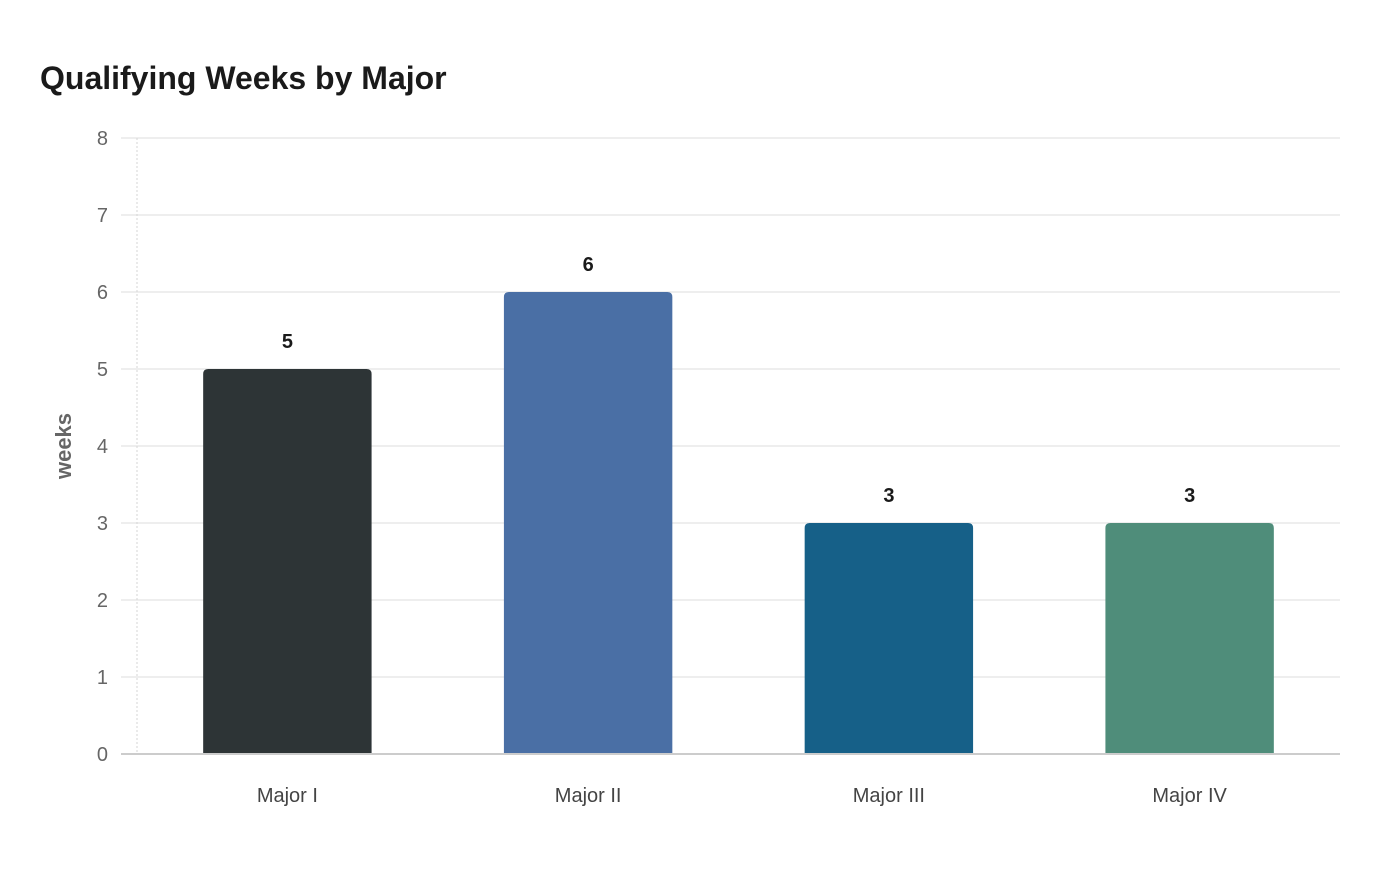  I want to click on x-tick-label: Major IV, so click(1189, 796).